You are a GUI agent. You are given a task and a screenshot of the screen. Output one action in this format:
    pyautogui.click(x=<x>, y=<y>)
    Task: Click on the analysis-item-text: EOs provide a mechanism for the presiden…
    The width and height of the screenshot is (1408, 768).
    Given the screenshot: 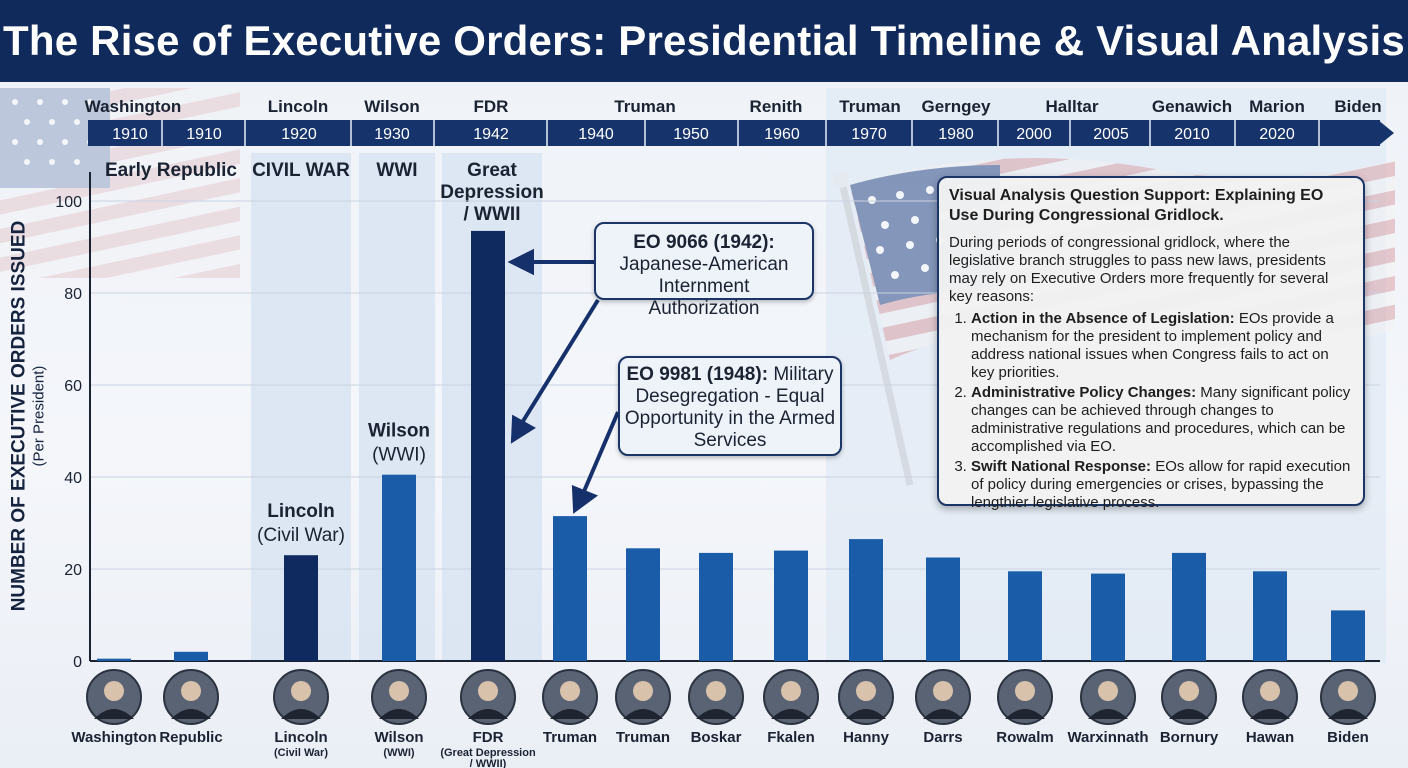 What is the action you would take?
    pyautogui.click(x=1152, y=345)
    